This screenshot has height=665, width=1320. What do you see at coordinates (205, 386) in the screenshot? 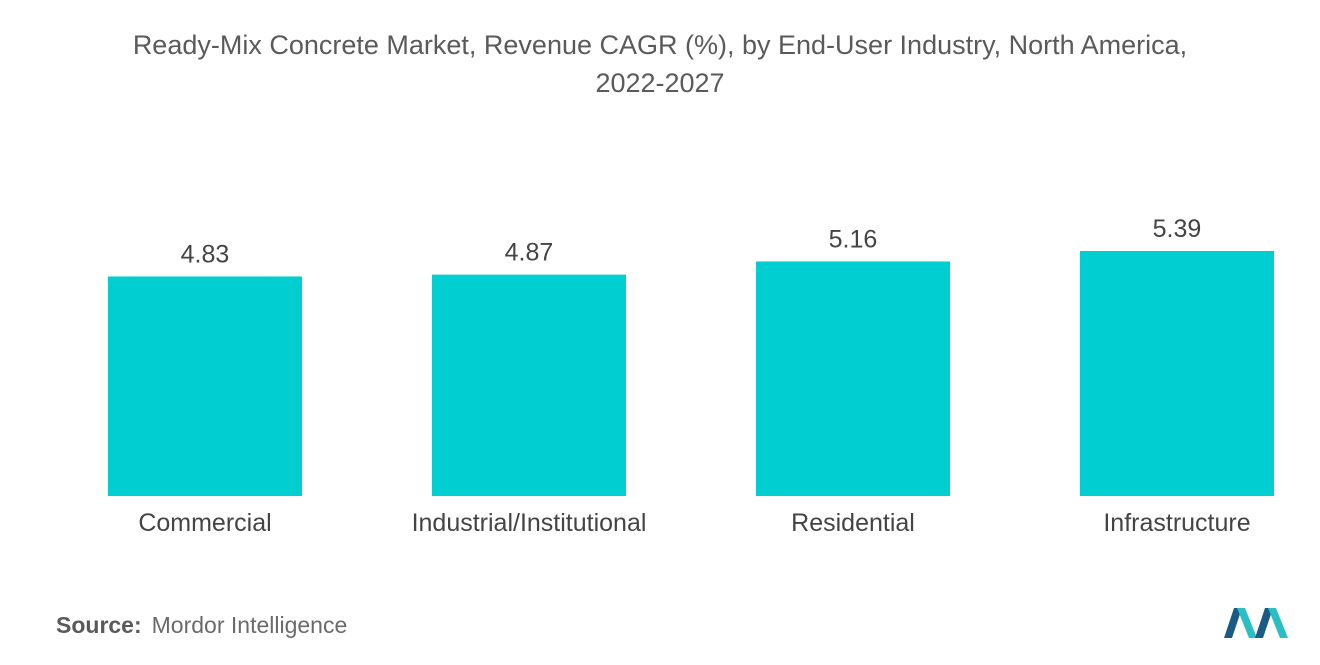
I see `bar-commercial` at bounding box center [205, 386].